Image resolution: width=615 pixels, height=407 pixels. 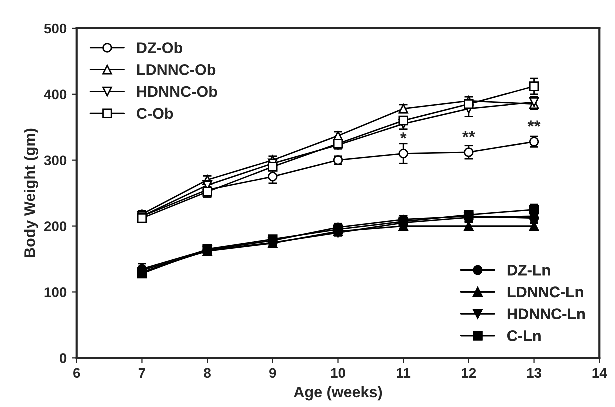 What do you see at coordinates (338, 393) in the screenshot?
I see `x-axis-title: Age (weeks)` at bounding box center [338, 393].